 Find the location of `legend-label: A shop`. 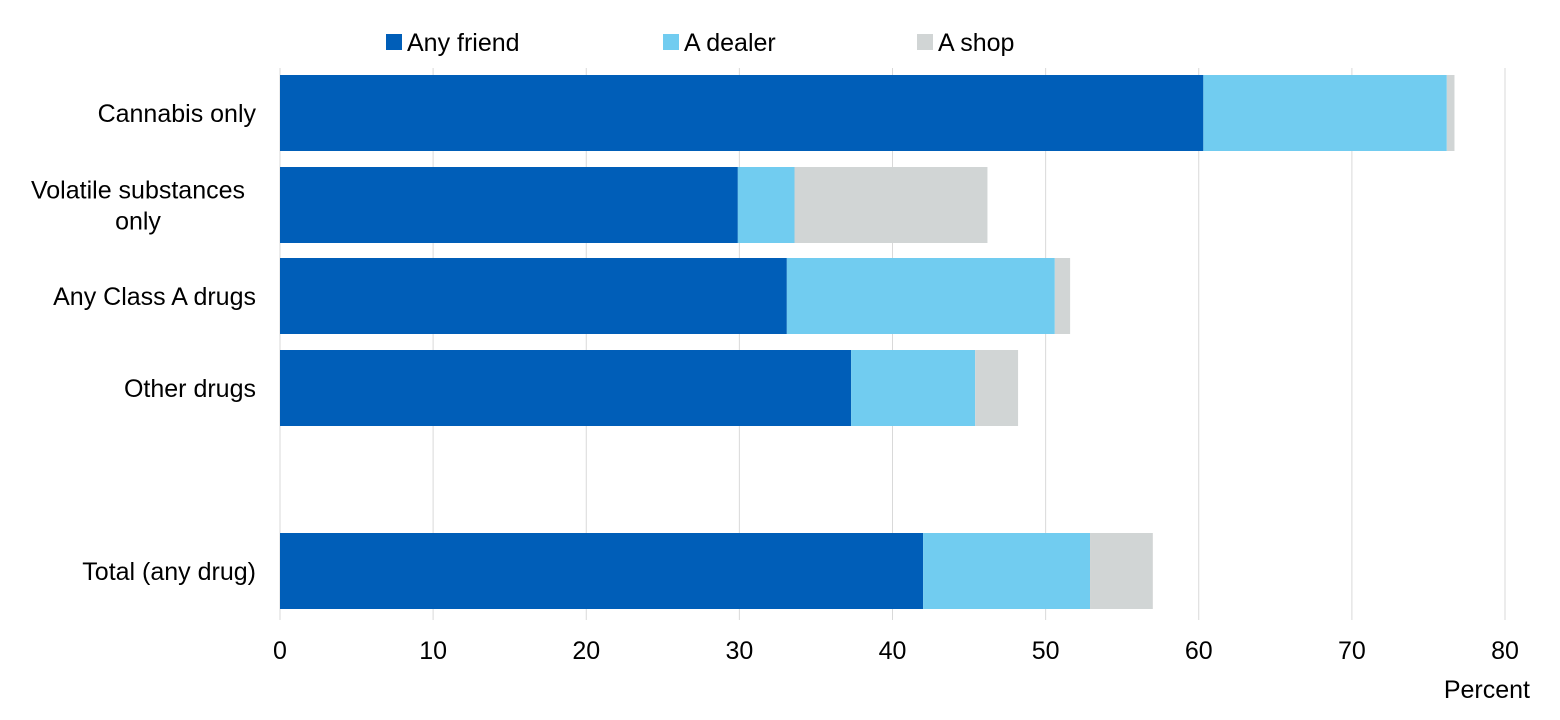

legend-label: A shop is located at coordinates (976, 43).